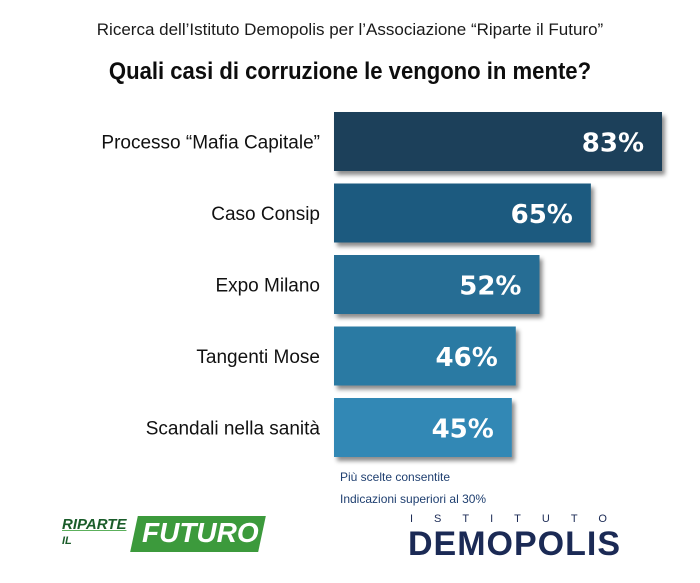  What do you see at coordinates (67, 541) in the screenshot?
I see `riparte-logo-il: IL` at bounding box center [67, 541].